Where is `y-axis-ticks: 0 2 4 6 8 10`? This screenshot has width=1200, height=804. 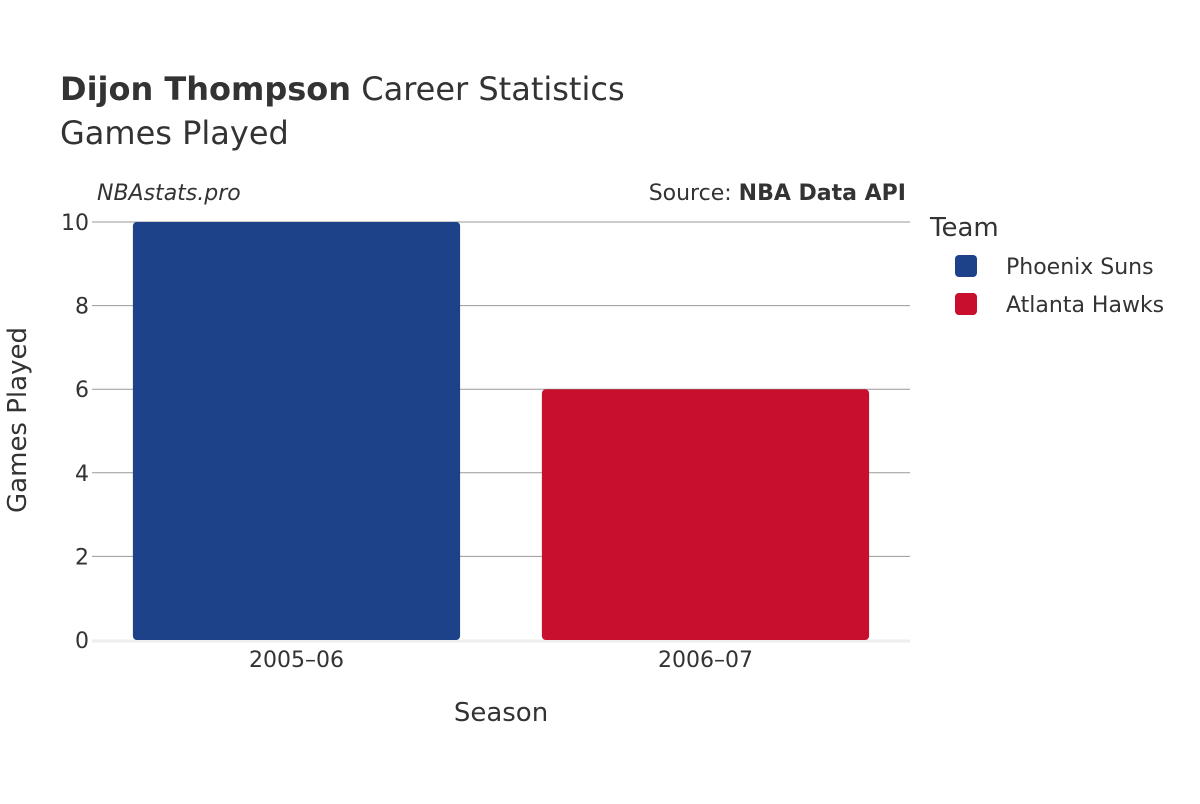
y-axis-ticks: 0 2 4 6 8 10 is located at coordinates (75, 432).